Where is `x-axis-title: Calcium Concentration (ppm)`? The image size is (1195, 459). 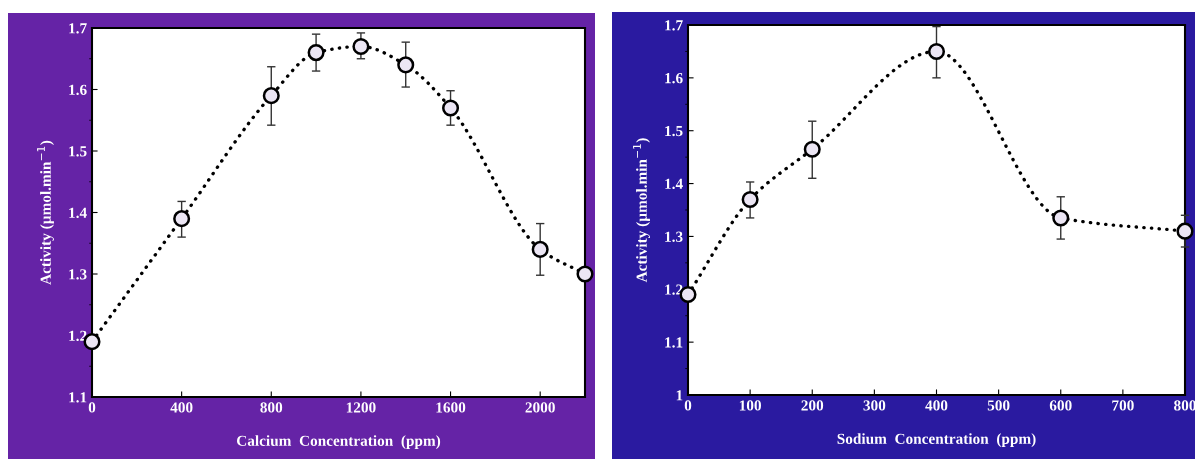 x-axis-title: Calcium Concentration (ppm) is located at coordinates (338, 442).